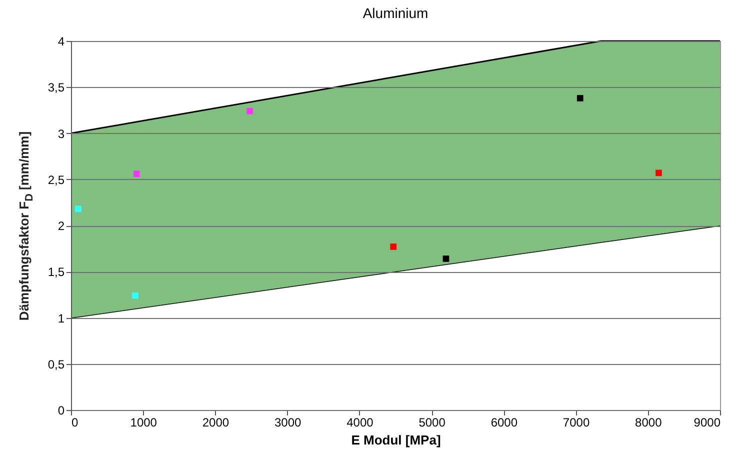 Image resolution: width=737 pixels, height=469 pixels. Describe the element at coordinates (75, 423) in the screenshot. I see `x-tick-label: 0` at that location.